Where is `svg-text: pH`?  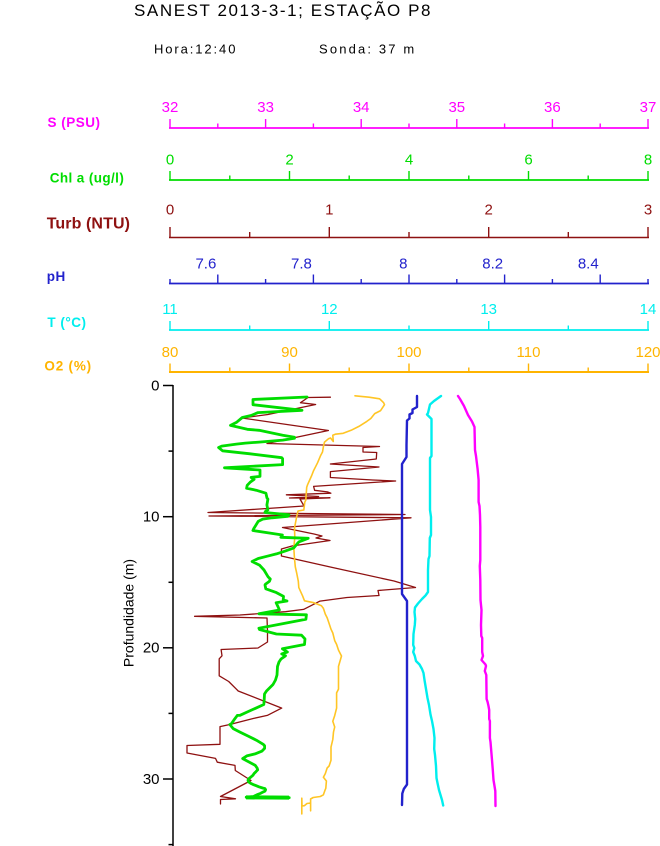 svg-text: pH is located at coordinates (56, 276).